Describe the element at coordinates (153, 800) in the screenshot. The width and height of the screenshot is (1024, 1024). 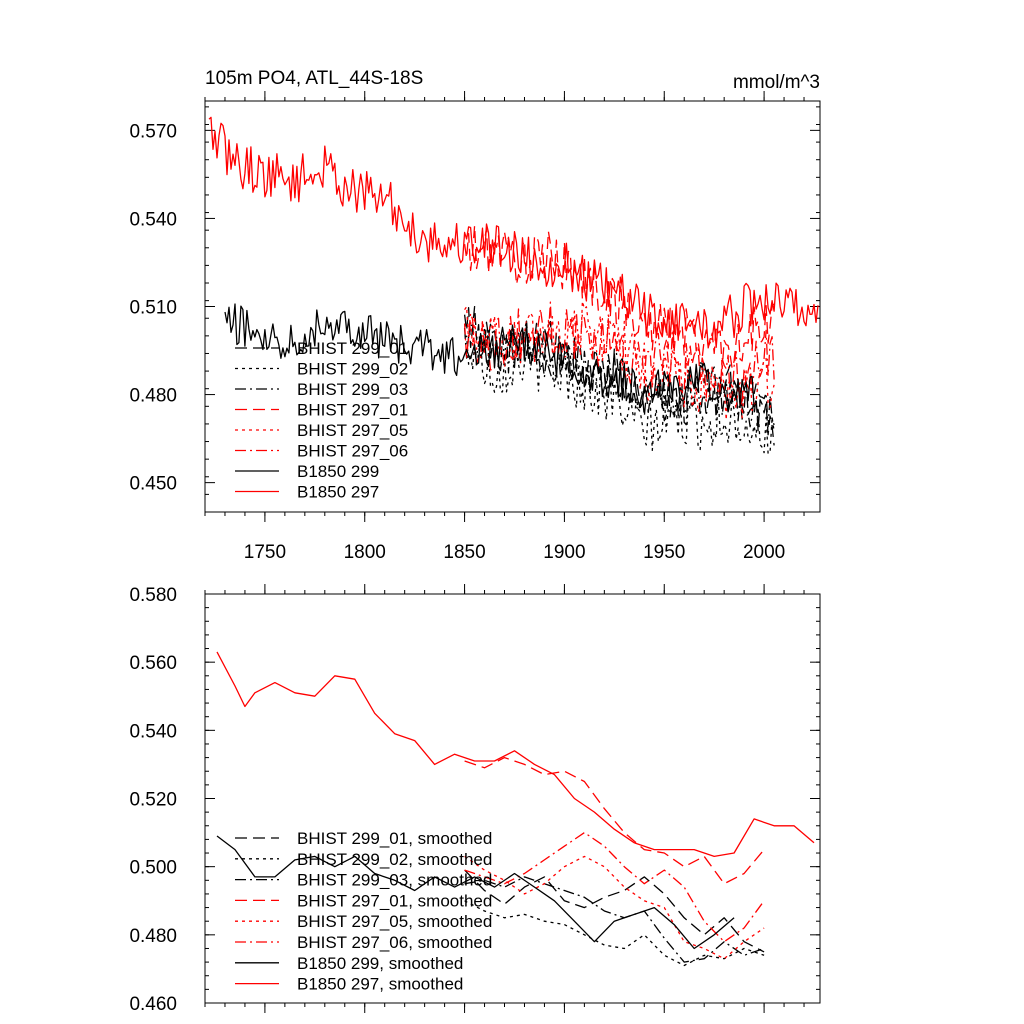
I see `y-tick-label: 0.520` at that location.